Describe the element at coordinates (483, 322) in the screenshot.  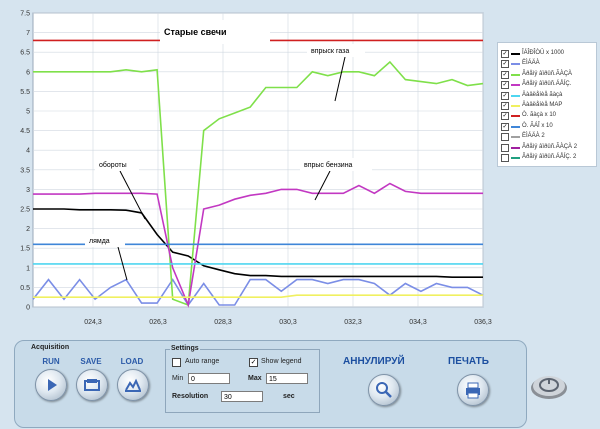
I see `x-tick-label: 036,3` at that location.